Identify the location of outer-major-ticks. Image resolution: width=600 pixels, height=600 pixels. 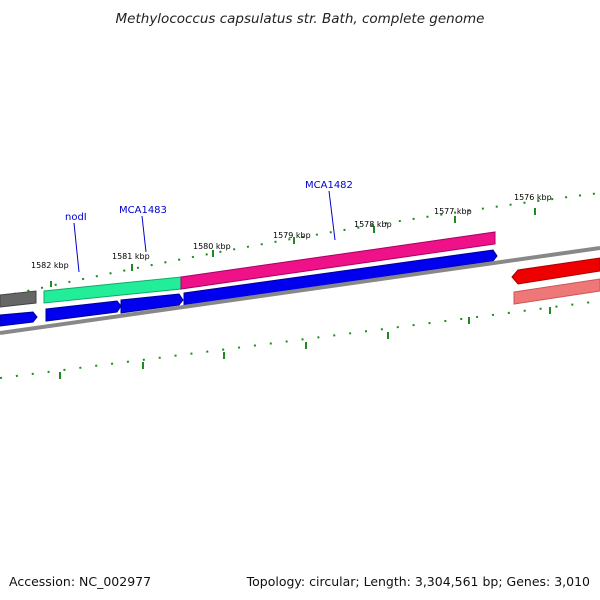
(293, 247).